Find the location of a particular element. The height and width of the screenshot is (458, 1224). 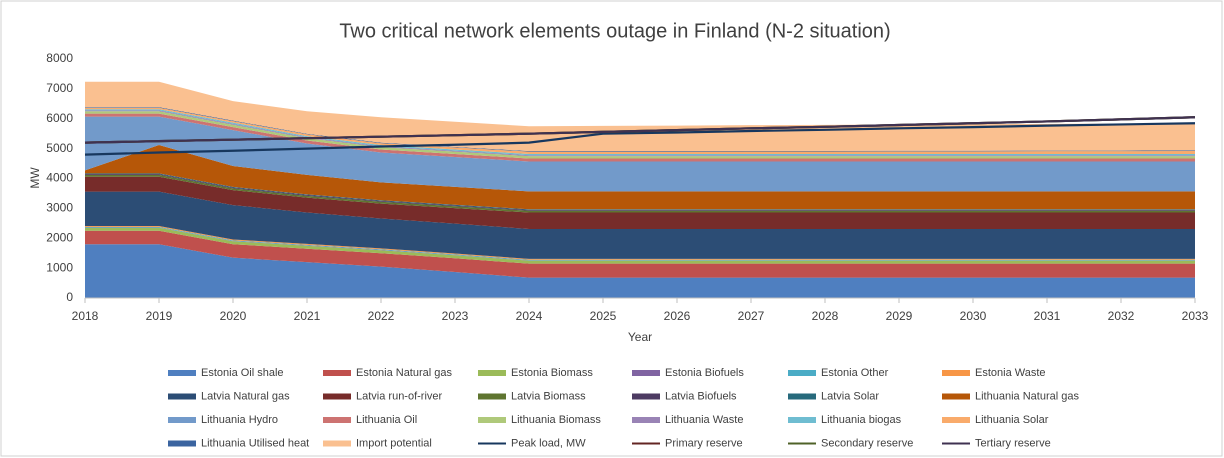

legend-label: Primary reserve is located at coordinates (704, 443).